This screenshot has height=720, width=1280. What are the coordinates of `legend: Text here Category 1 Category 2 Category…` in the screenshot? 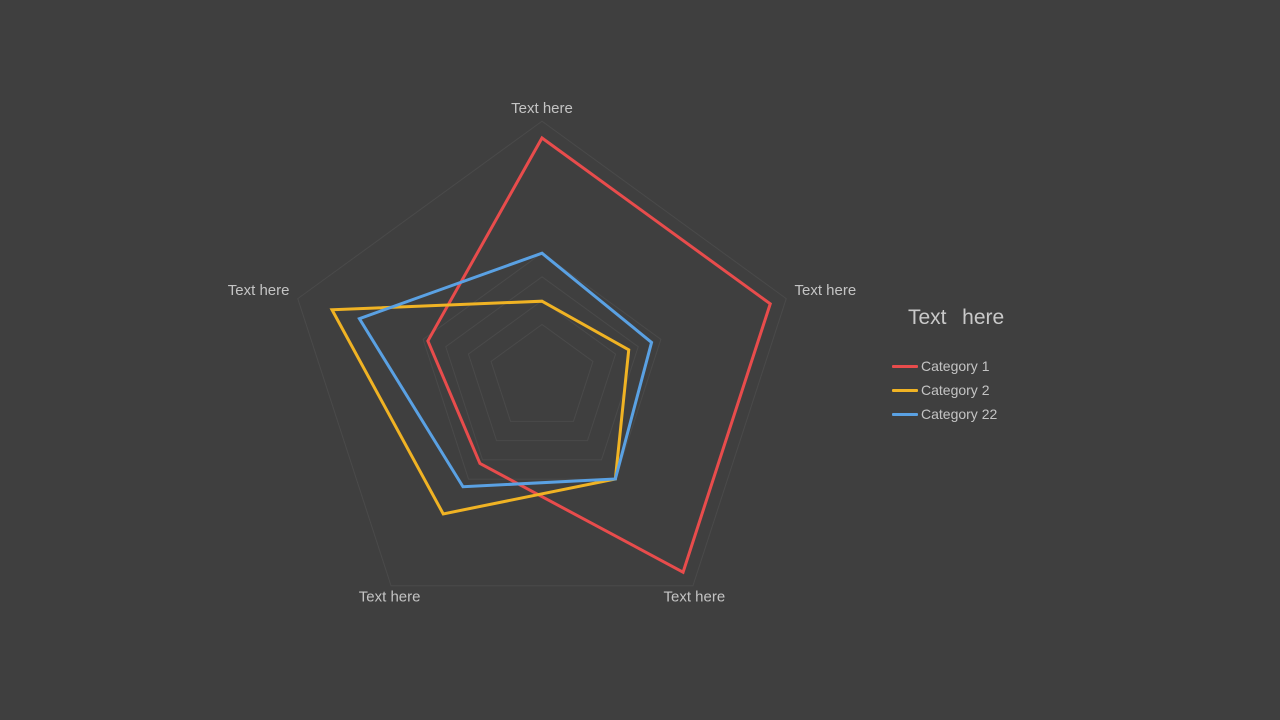 It's located at (992, 366).